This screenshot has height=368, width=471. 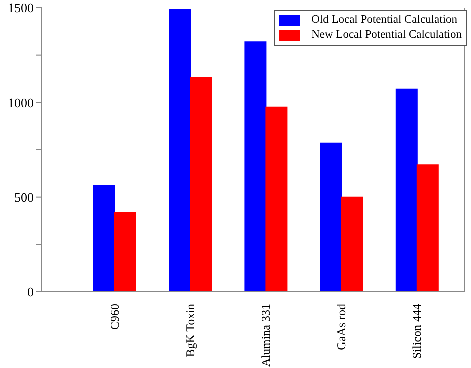 What do you see at coordinates (385, 20) in the screenshot?
I see `legend-label: Old Local Potential Calculation` at bounding box center [385, 20].